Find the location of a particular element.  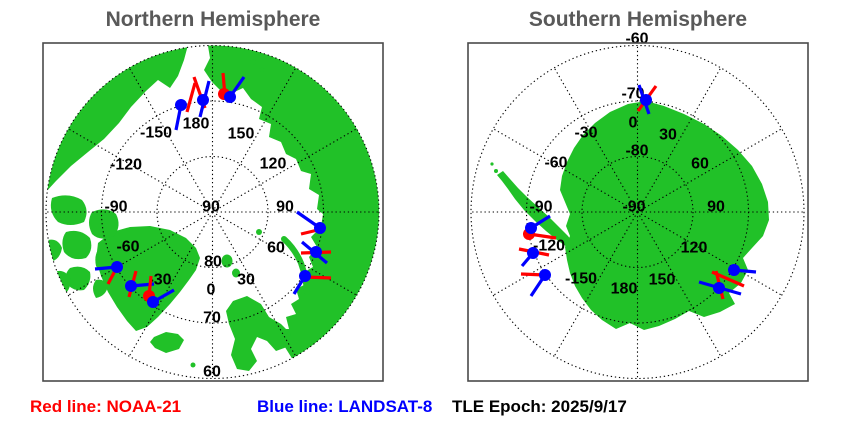

land-greenland is located at coordinates (148, 278).